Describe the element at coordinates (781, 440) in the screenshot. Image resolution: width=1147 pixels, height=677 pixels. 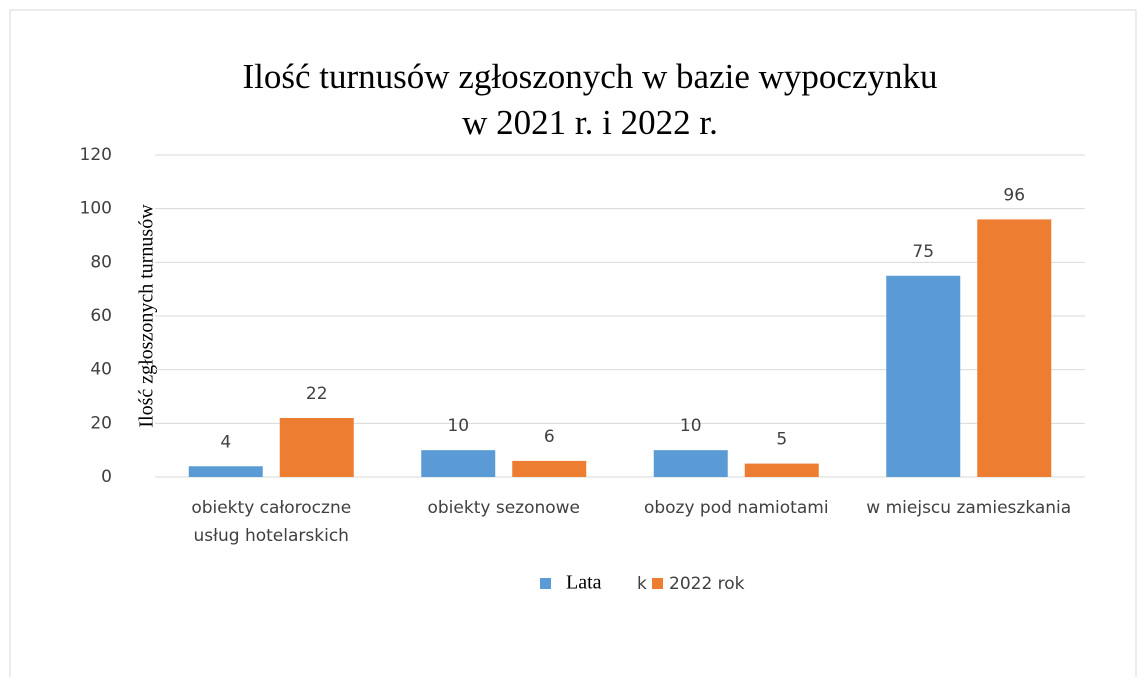
I see `data-label: 5` at that location.